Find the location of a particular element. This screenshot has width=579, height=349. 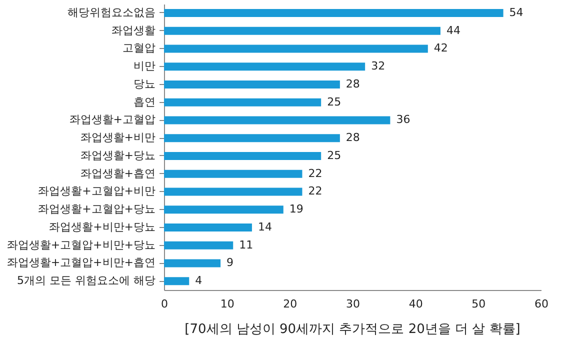

data-label: 36 is located at coordinates (403, 119).